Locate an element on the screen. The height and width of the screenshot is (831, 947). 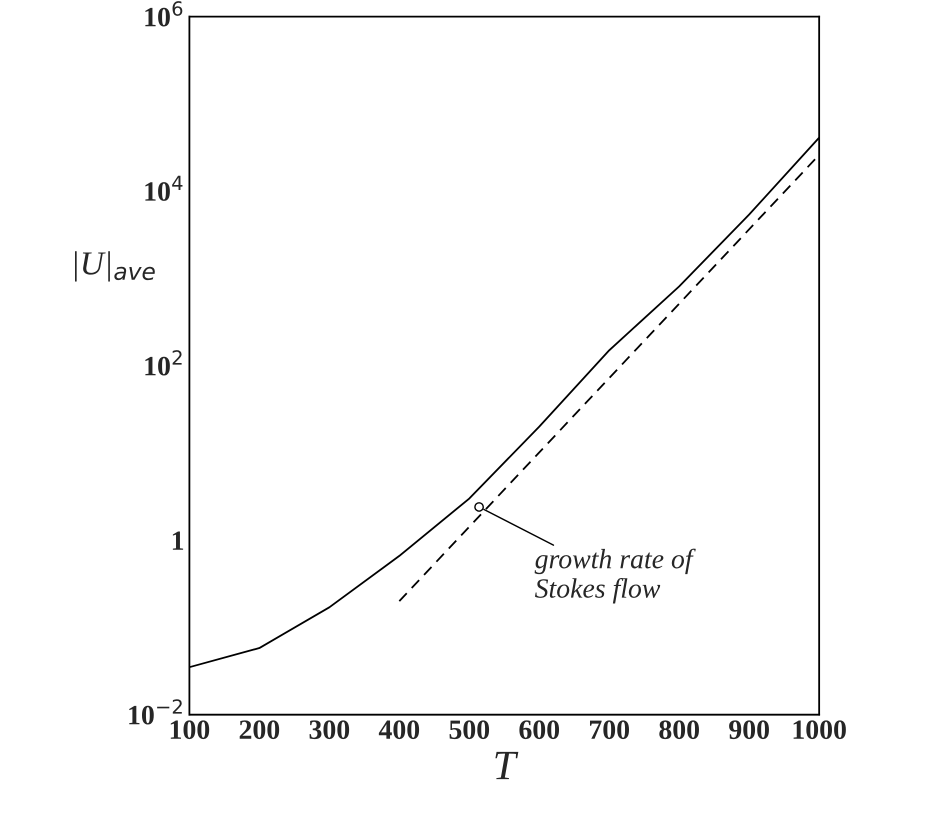
x-axis-title: T is located at coordinates (506, 766).